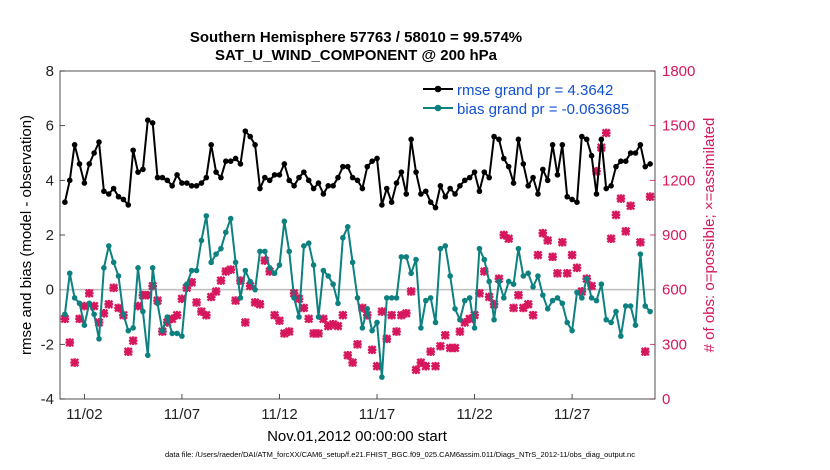 The width and height of the screenshot is (830, 470). I want to click on y2-tick-label: 1800, so click(678, 71).